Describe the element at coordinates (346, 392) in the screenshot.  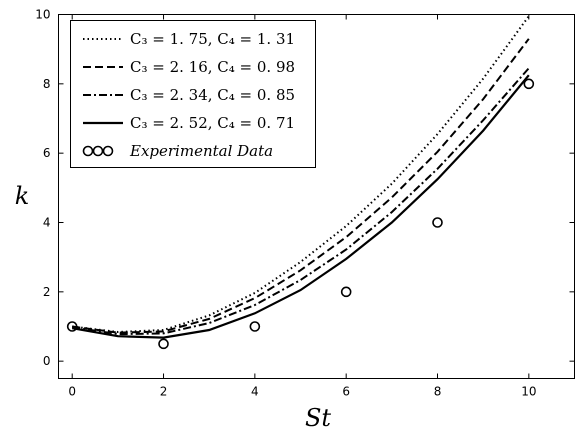
I see `x-tick-label: 6` at that location.